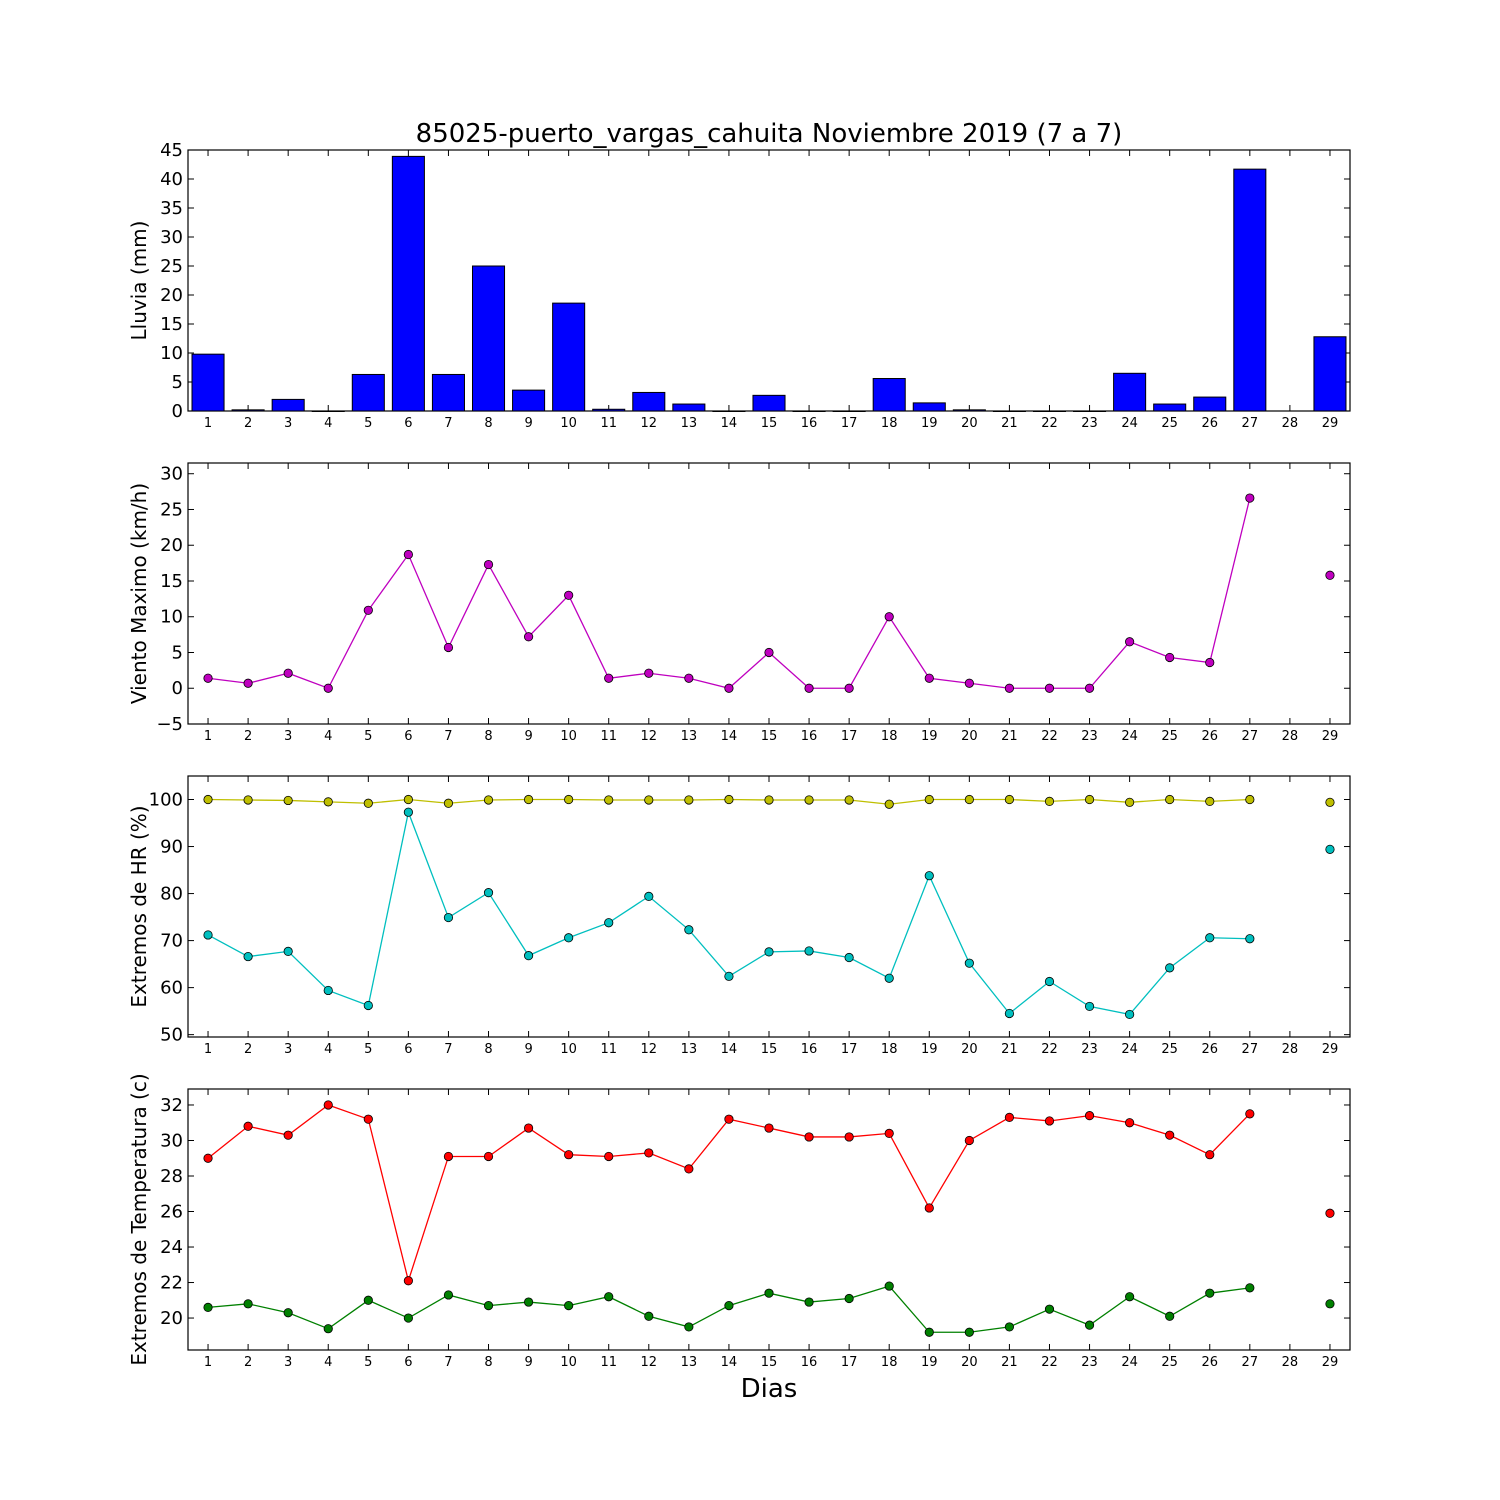  I want to click on humedad-xtick-label: 8, so click(488, 1049).